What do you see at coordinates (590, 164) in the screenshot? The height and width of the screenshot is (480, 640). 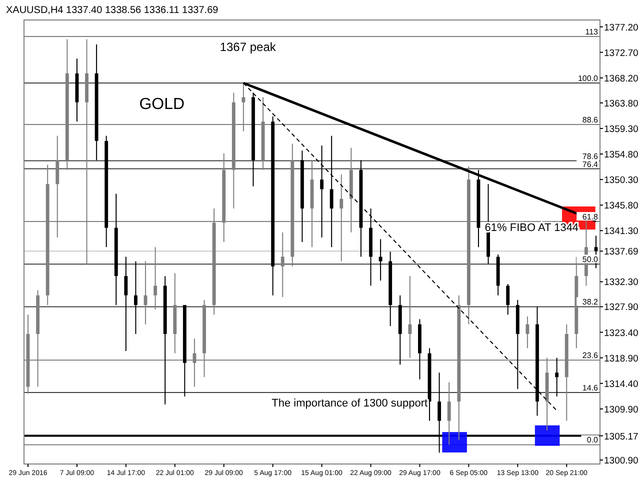 I see `annotation: 76.4` at bounding box center [590, 164].